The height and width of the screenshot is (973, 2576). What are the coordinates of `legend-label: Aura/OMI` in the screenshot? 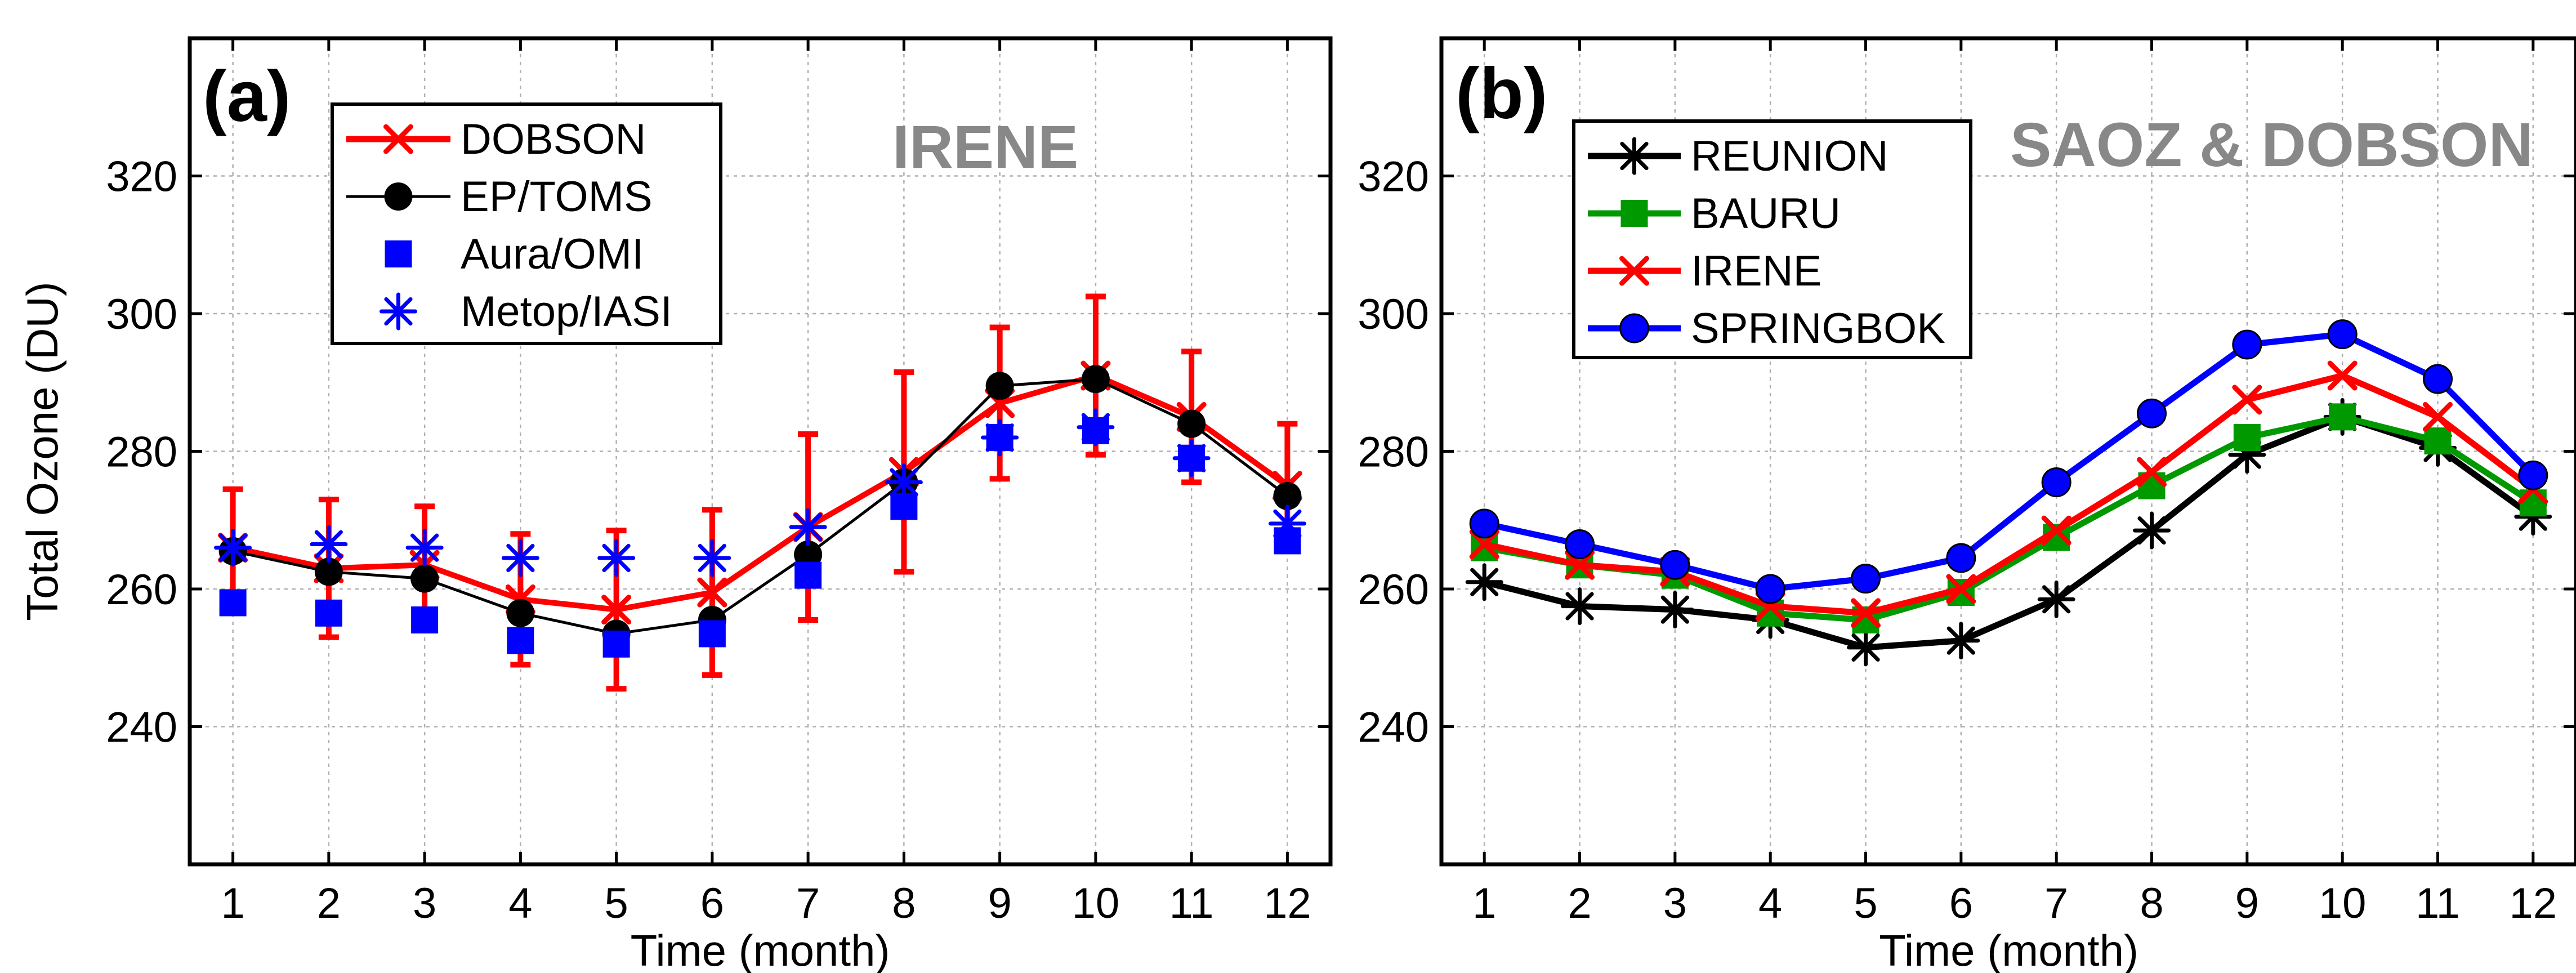 It's located at (552, 254).